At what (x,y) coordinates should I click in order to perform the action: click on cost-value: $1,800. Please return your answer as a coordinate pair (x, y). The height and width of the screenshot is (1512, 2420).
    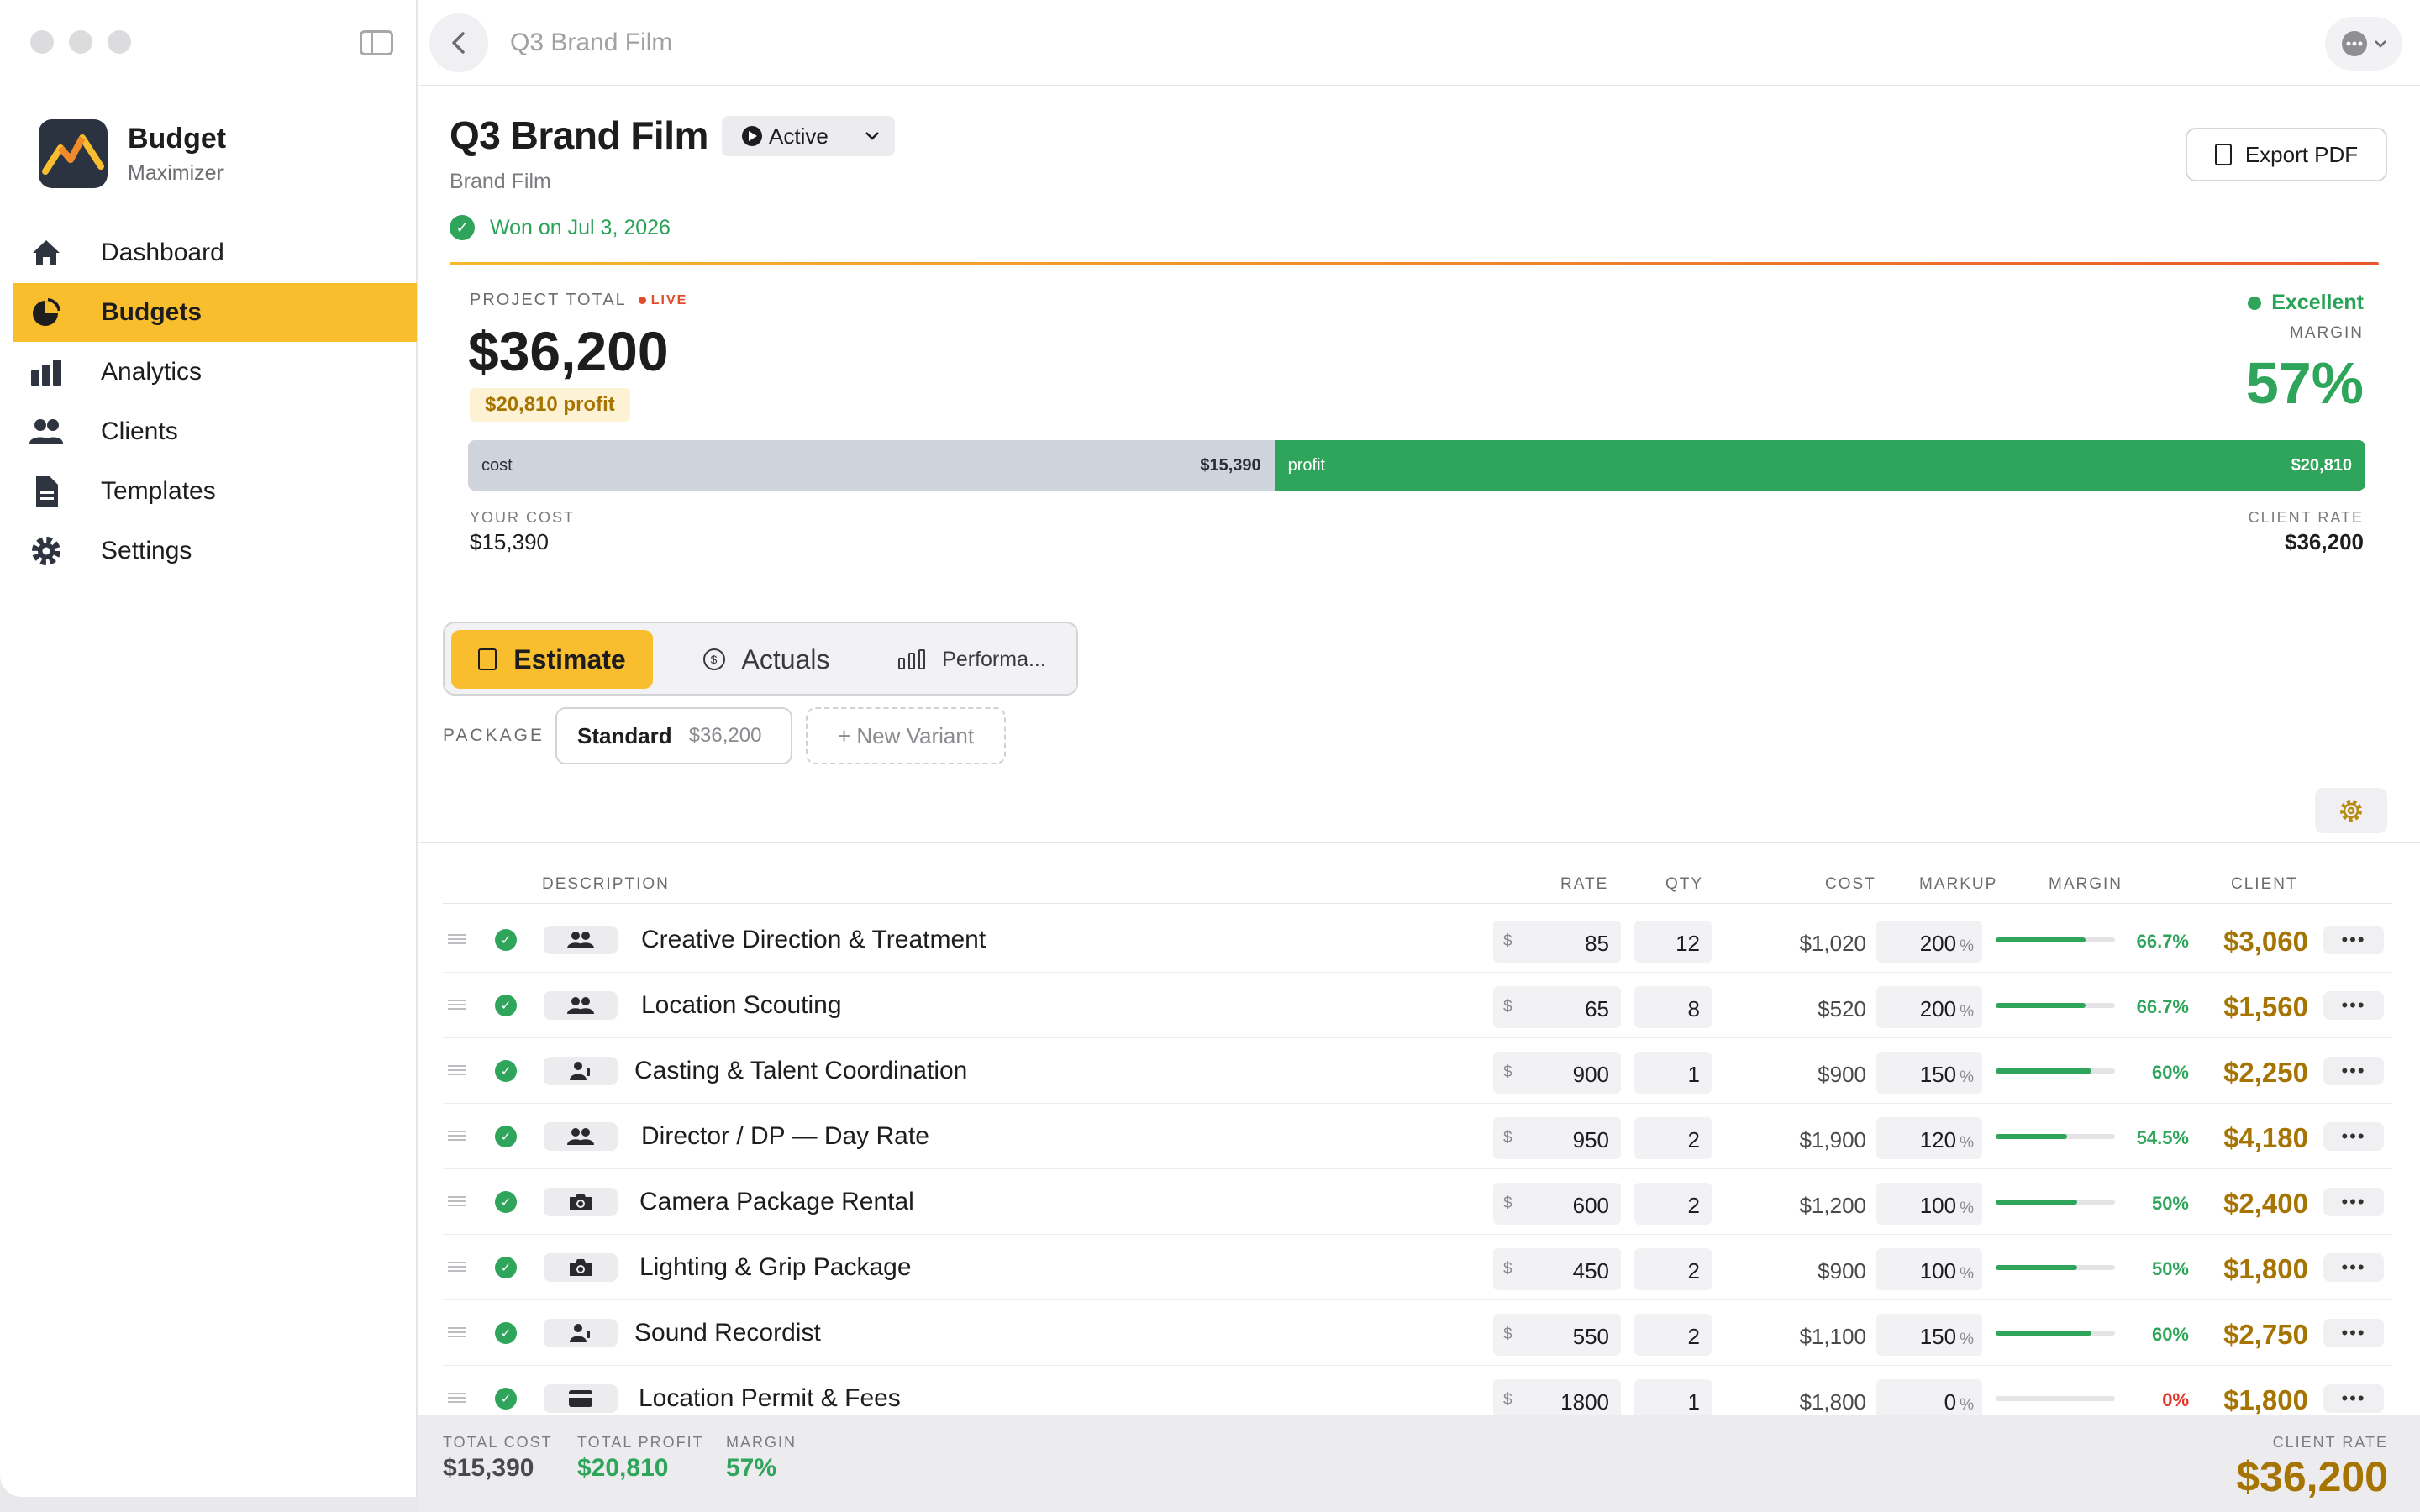
    Looking at the image, I should click on (1832, 1402).